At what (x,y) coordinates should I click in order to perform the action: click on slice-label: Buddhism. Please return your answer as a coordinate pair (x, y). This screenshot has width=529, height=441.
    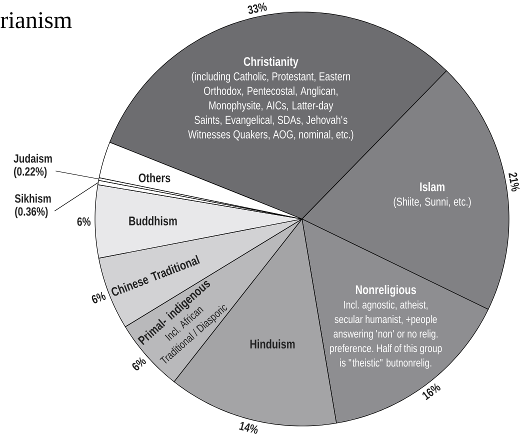
    Looking at the image, I should click on (153, 221).